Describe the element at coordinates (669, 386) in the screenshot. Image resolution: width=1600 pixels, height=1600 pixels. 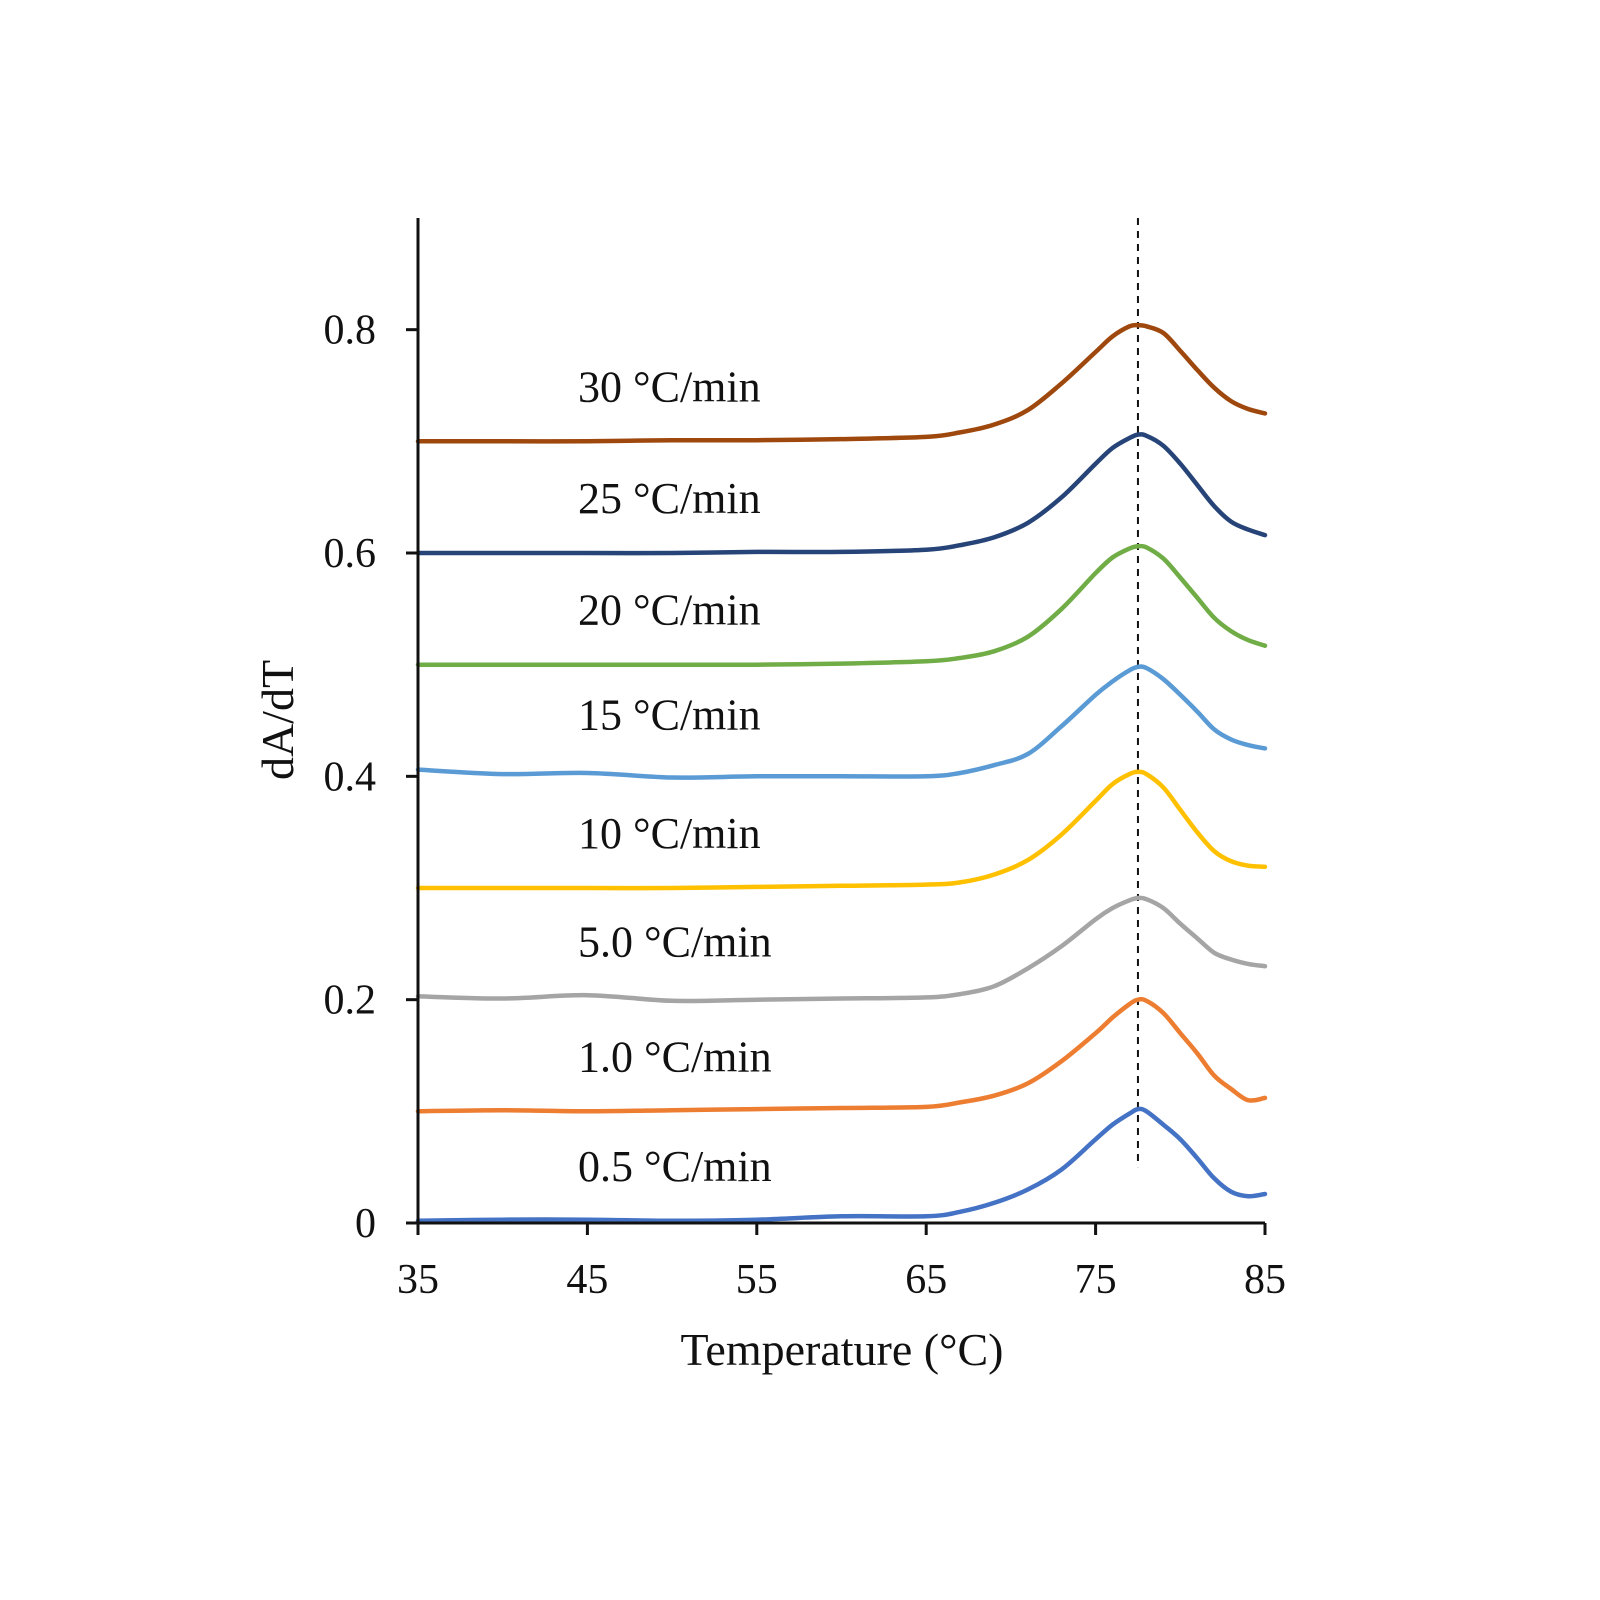
I see `series-label-7: 30 °C/min` at that location.